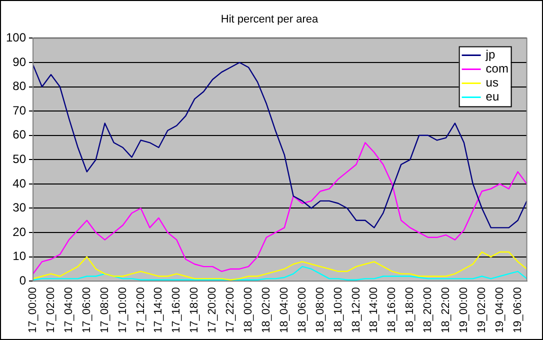  What do you see at coordinates (194, 310) in the screenshot?
I see `x-tick-label: 17_18:00` at bounding box center [194, 310].